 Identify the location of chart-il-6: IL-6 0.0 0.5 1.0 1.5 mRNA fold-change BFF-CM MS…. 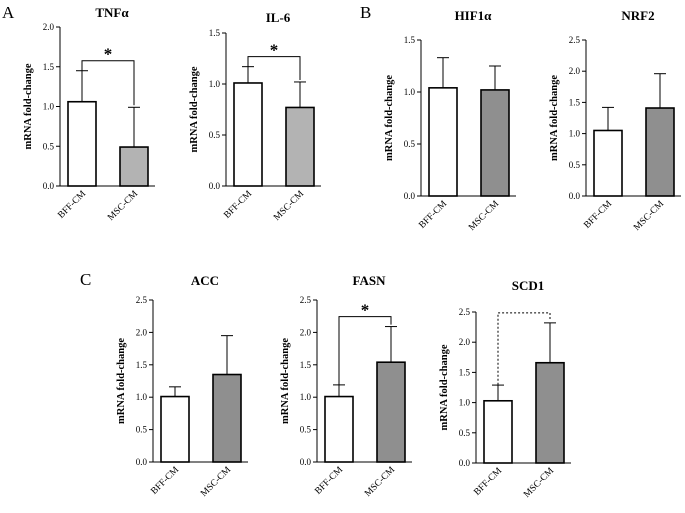
(255, 116).